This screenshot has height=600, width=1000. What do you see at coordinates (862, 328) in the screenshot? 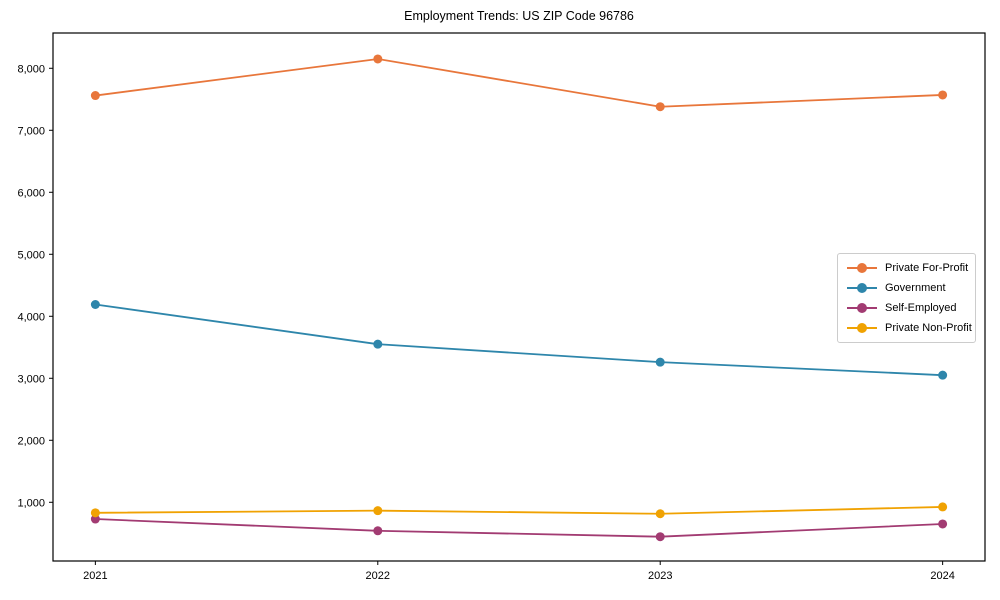
I see `legend-marker-private-non-profit` at bounding box center [862, 328].